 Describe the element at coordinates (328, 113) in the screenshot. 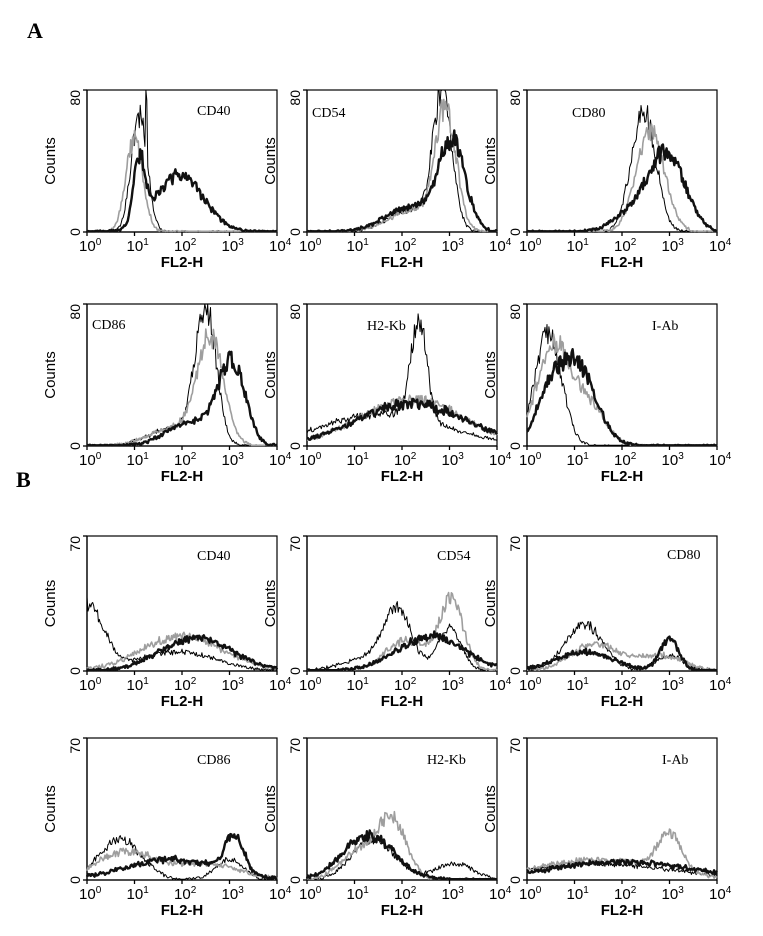

I see `marker-label: CD54` at that location.